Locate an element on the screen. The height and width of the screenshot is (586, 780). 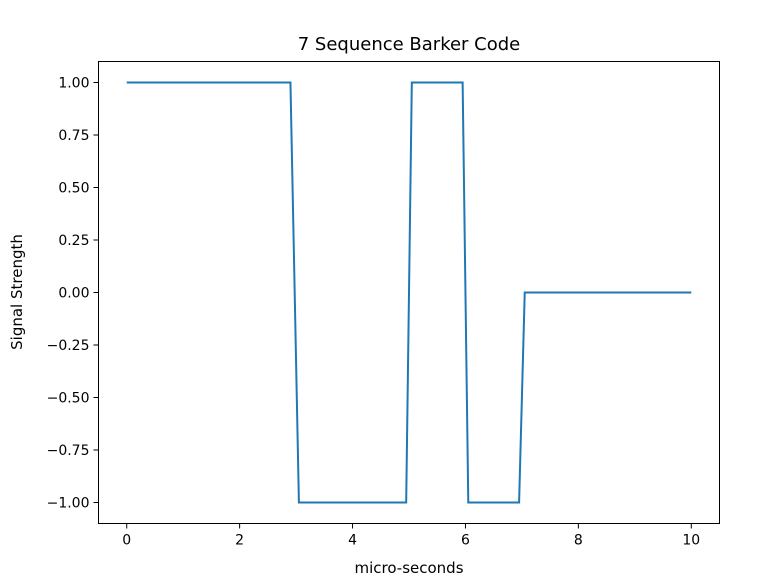
y-tick-label: 0.00 is located at coordinates (73, 294).